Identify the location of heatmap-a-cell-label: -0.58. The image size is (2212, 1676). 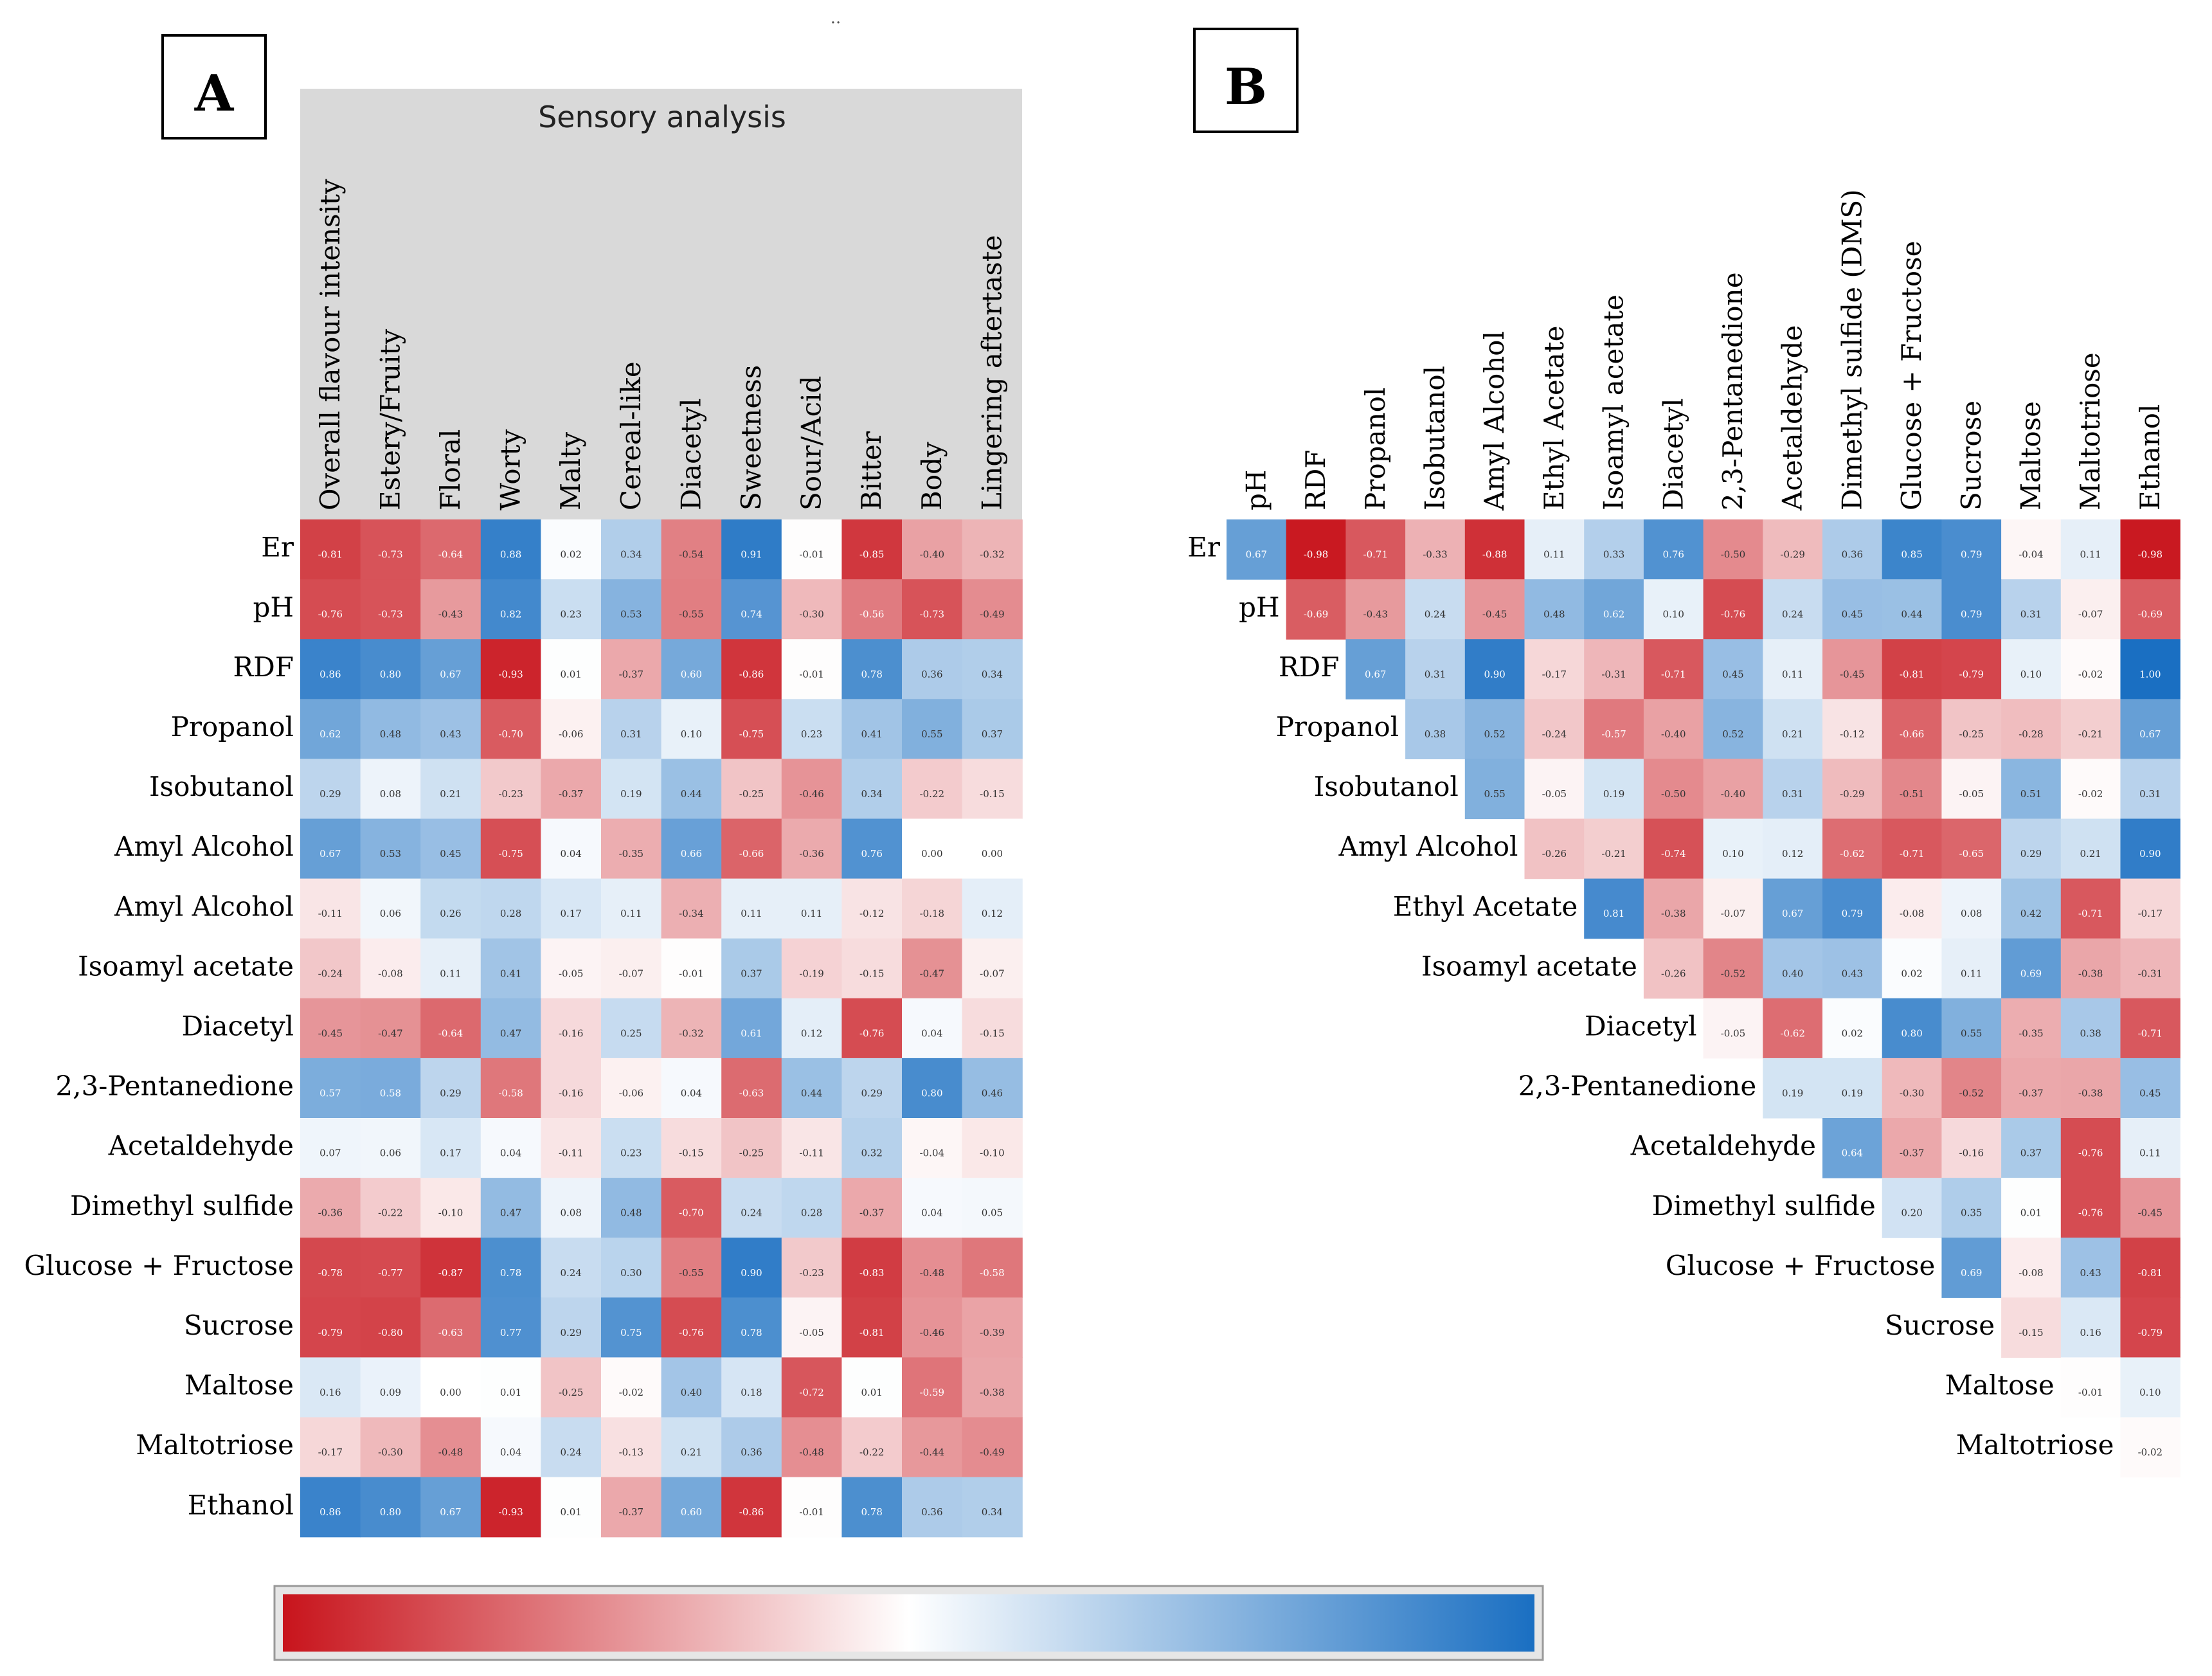
(992, 1273).